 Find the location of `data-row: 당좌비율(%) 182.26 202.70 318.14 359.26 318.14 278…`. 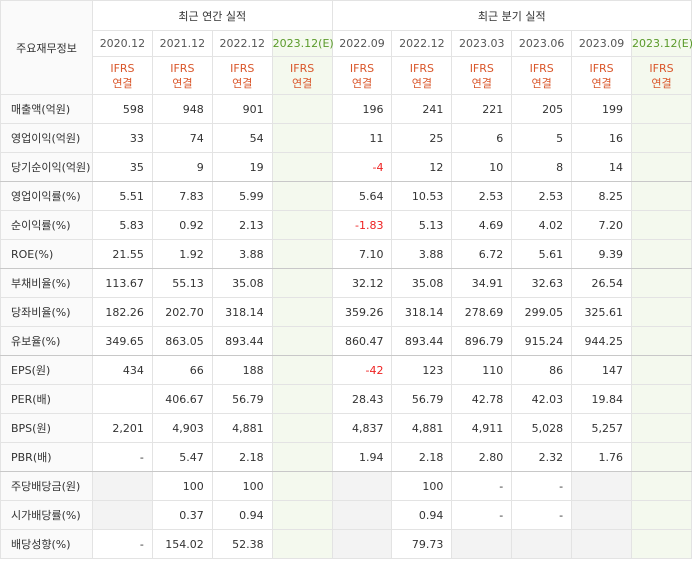

data-row: 당좌비율(%) 182.26 202.70 318.14 359.26 318.14 278… is located at coordinates (346, 312).